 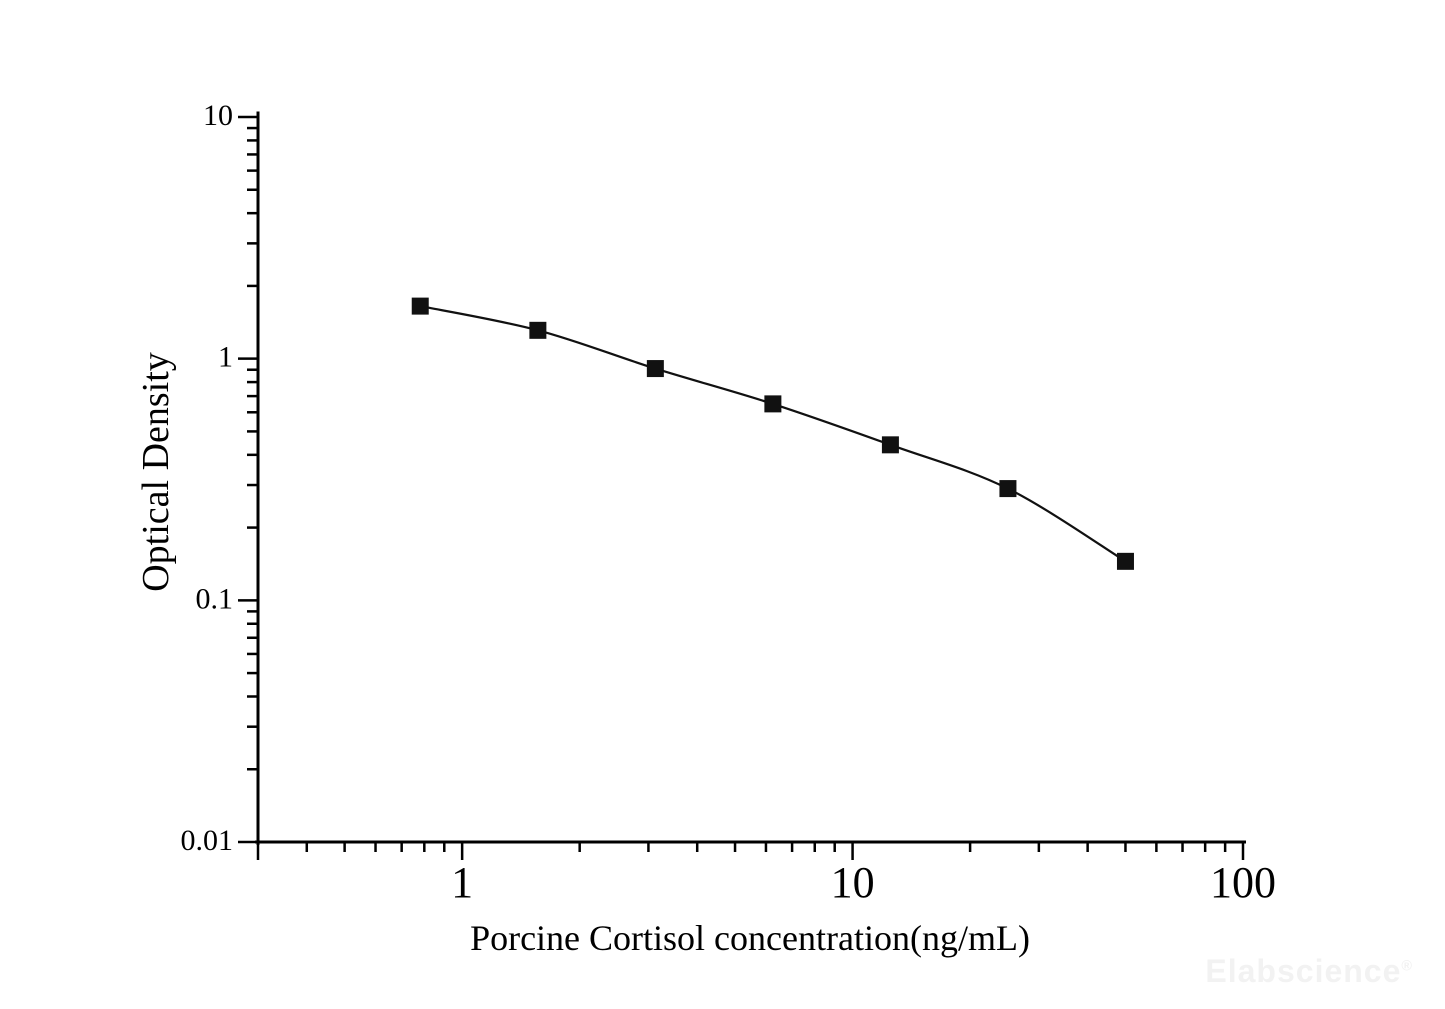 What do you see at coordinates (750, 938) in the screenshot?
I see `x-axis-title: Porcine Cortisol concentration(ng/mL)` at bounding box center [750, 938].